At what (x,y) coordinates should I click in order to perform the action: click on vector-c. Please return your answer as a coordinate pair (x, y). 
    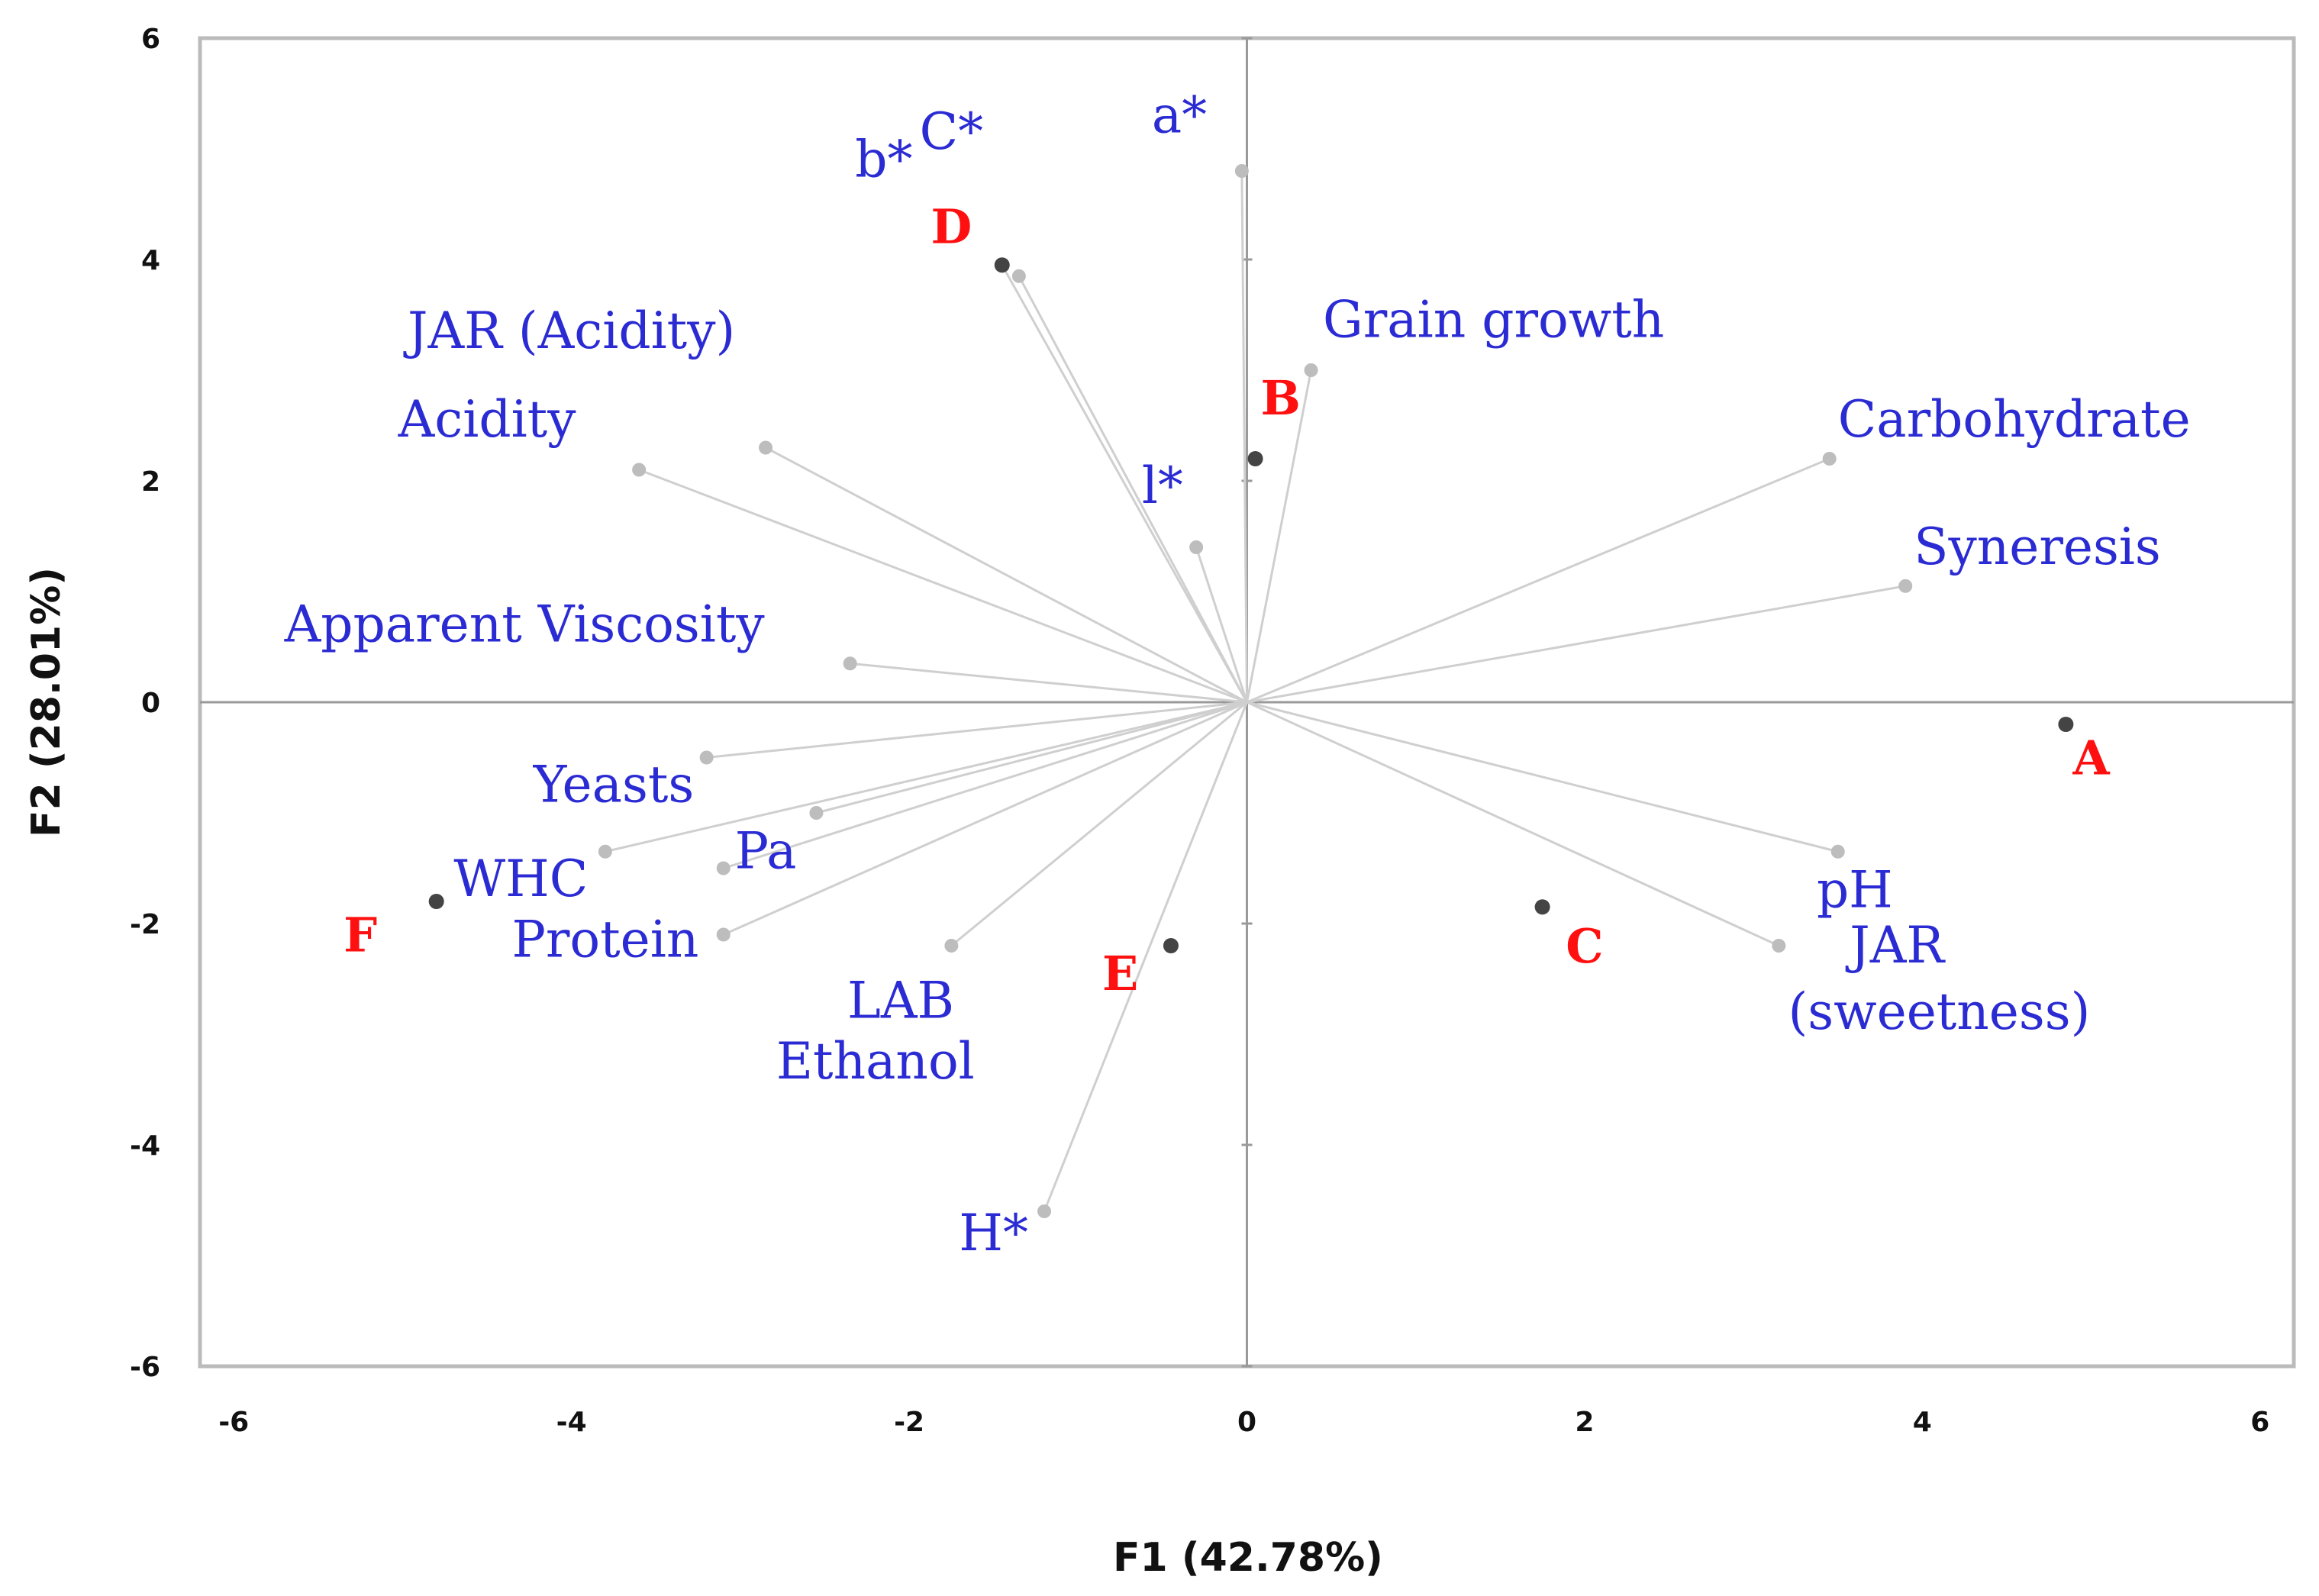
    Looking at the image, I should click on (1133, 490).